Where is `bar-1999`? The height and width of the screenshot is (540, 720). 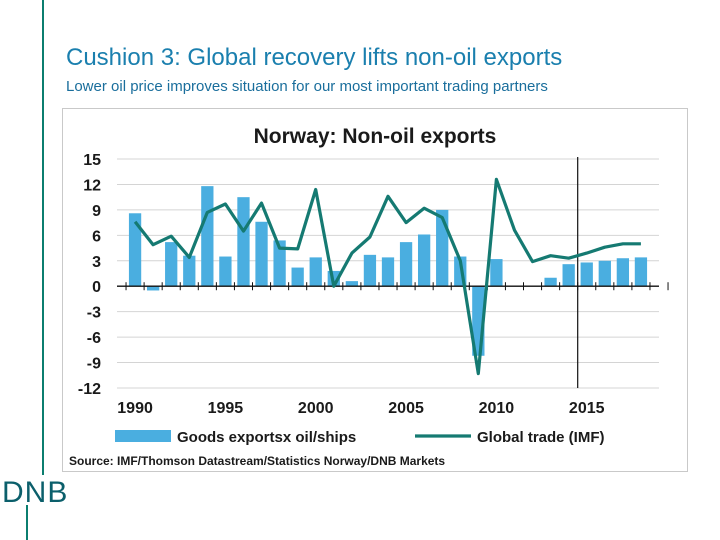
bar-1999 is located at coordinates (297, 277).